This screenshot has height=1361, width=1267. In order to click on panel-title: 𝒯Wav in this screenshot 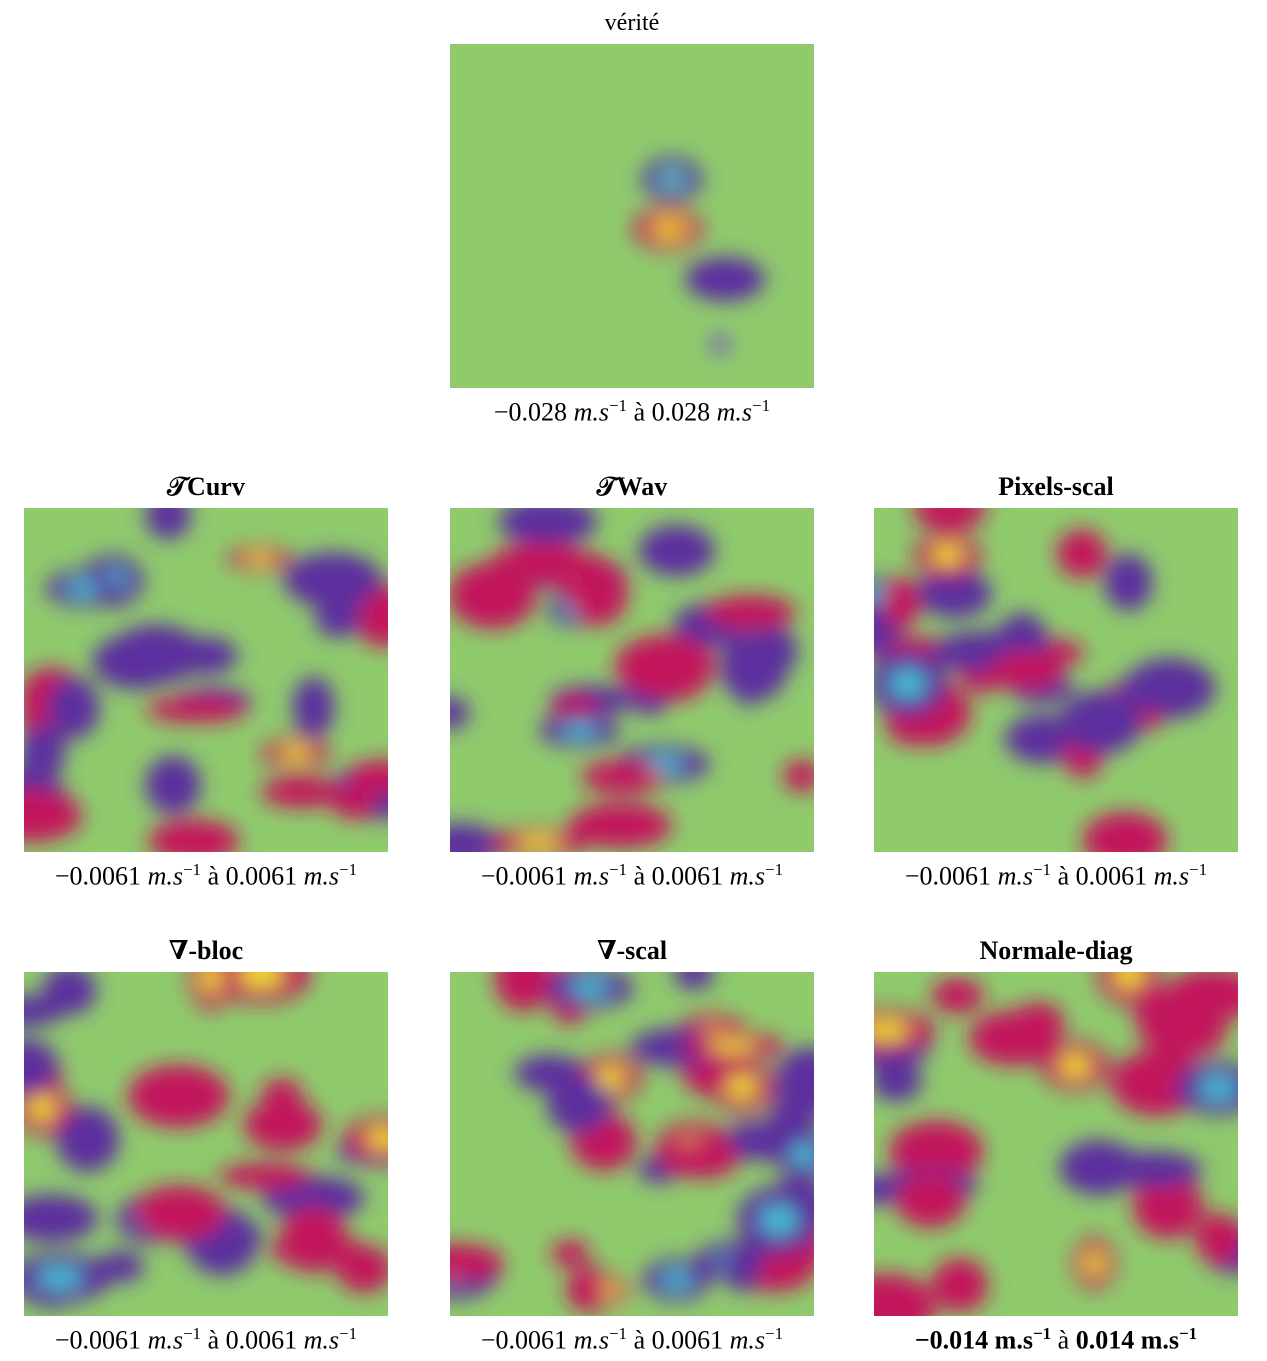, I will do `click(632, 486)`.